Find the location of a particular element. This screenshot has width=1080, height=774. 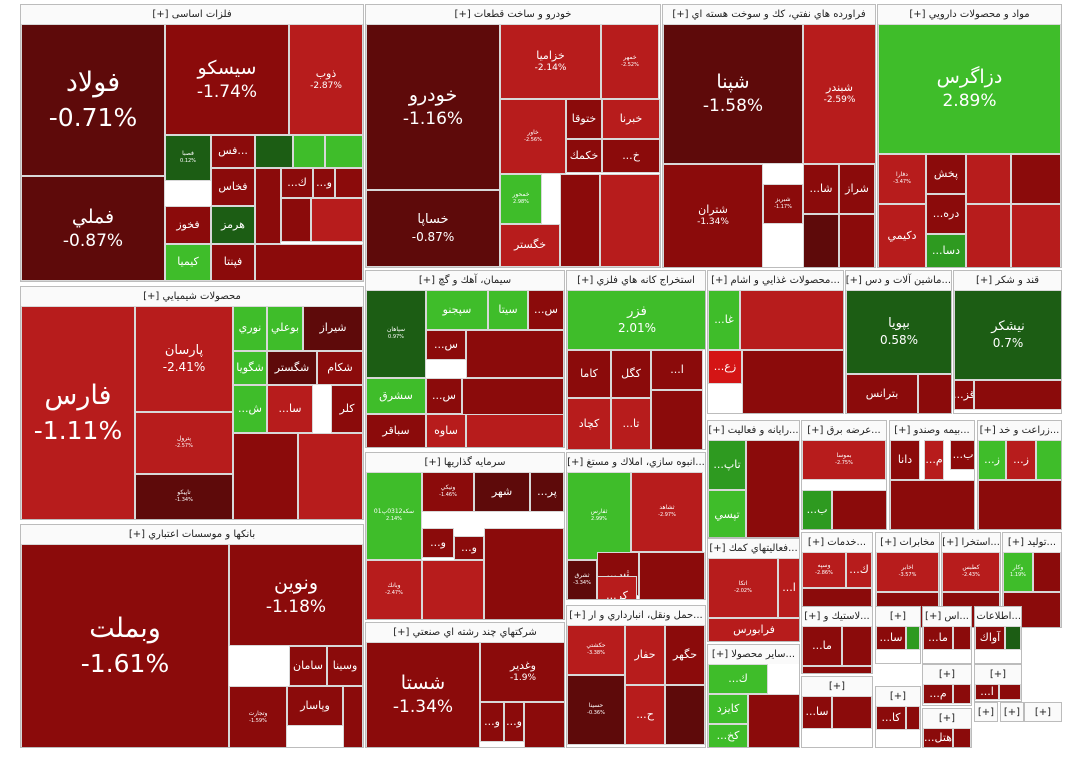

stock-tile: دزاگرس 2.89% is located at coordinates (969, 89).